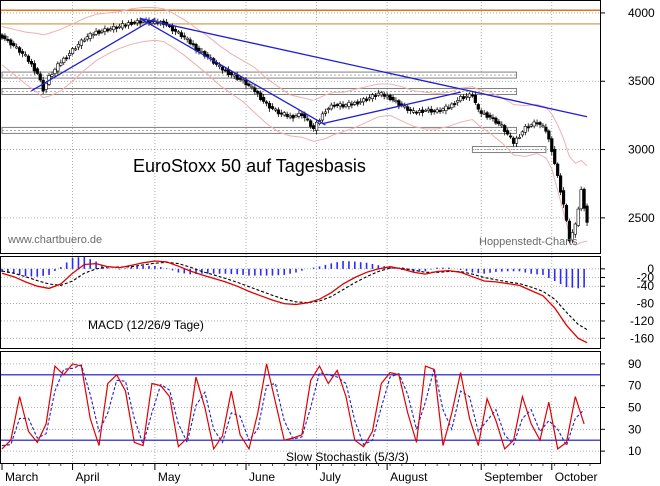 The width and height of the screenshot is (660, 486). What do you see at coordinates (262, 477) in the screenshot?
I see `month-tick-label: June` at bounding box center [262, 477].